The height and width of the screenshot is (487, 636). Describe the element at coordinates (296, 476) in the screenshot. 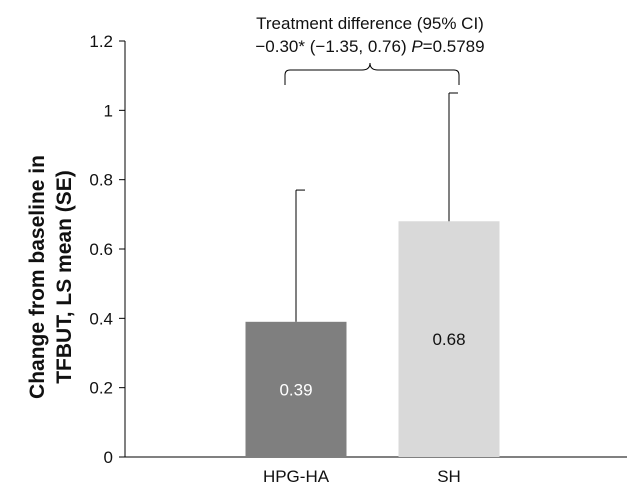

I see `x-category-label: HPG-HA` at that location.